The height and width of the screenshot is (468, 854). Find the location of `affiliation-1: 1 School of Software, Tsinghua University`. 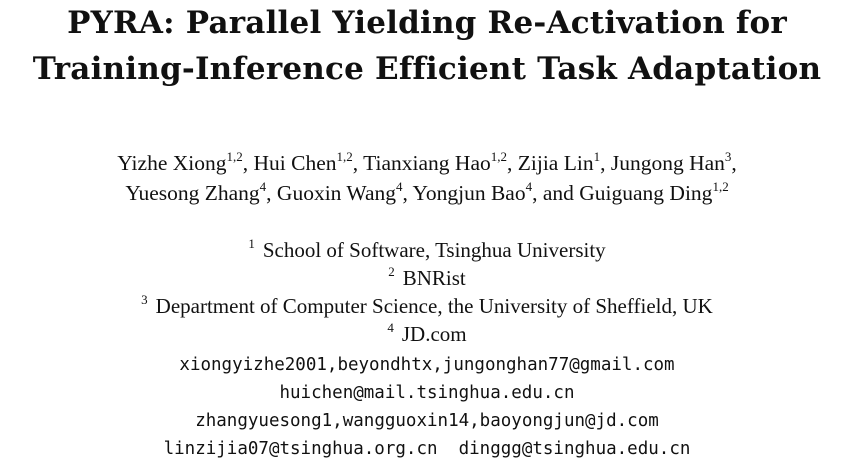

affiliation-1: 1 School of Software, Tsinghua University is located at coordinates (427, 251).